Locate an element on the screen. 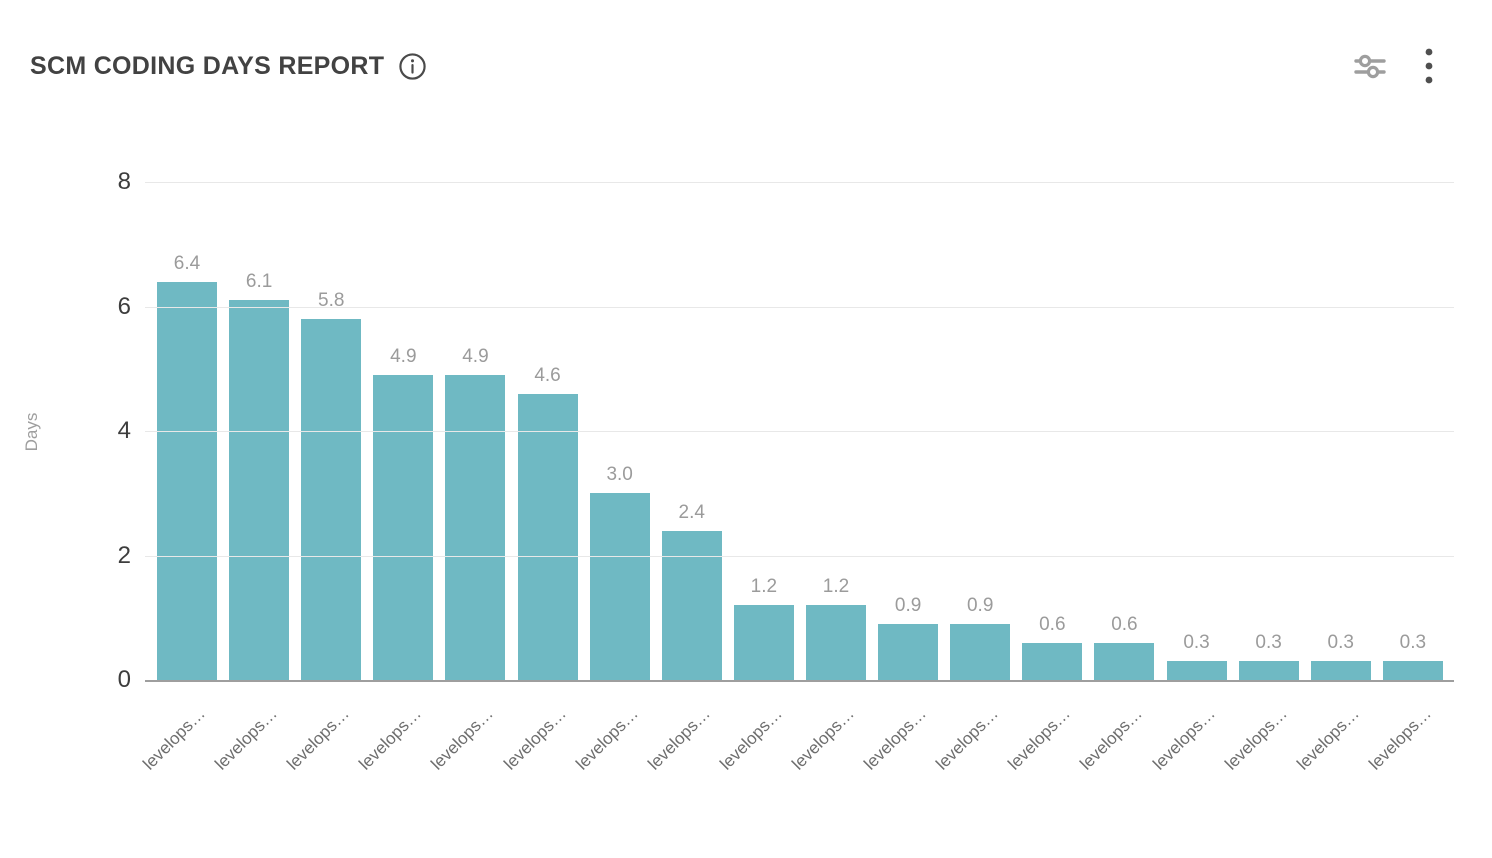  bar-column: 5.8 is located at coordinates (331, 431).